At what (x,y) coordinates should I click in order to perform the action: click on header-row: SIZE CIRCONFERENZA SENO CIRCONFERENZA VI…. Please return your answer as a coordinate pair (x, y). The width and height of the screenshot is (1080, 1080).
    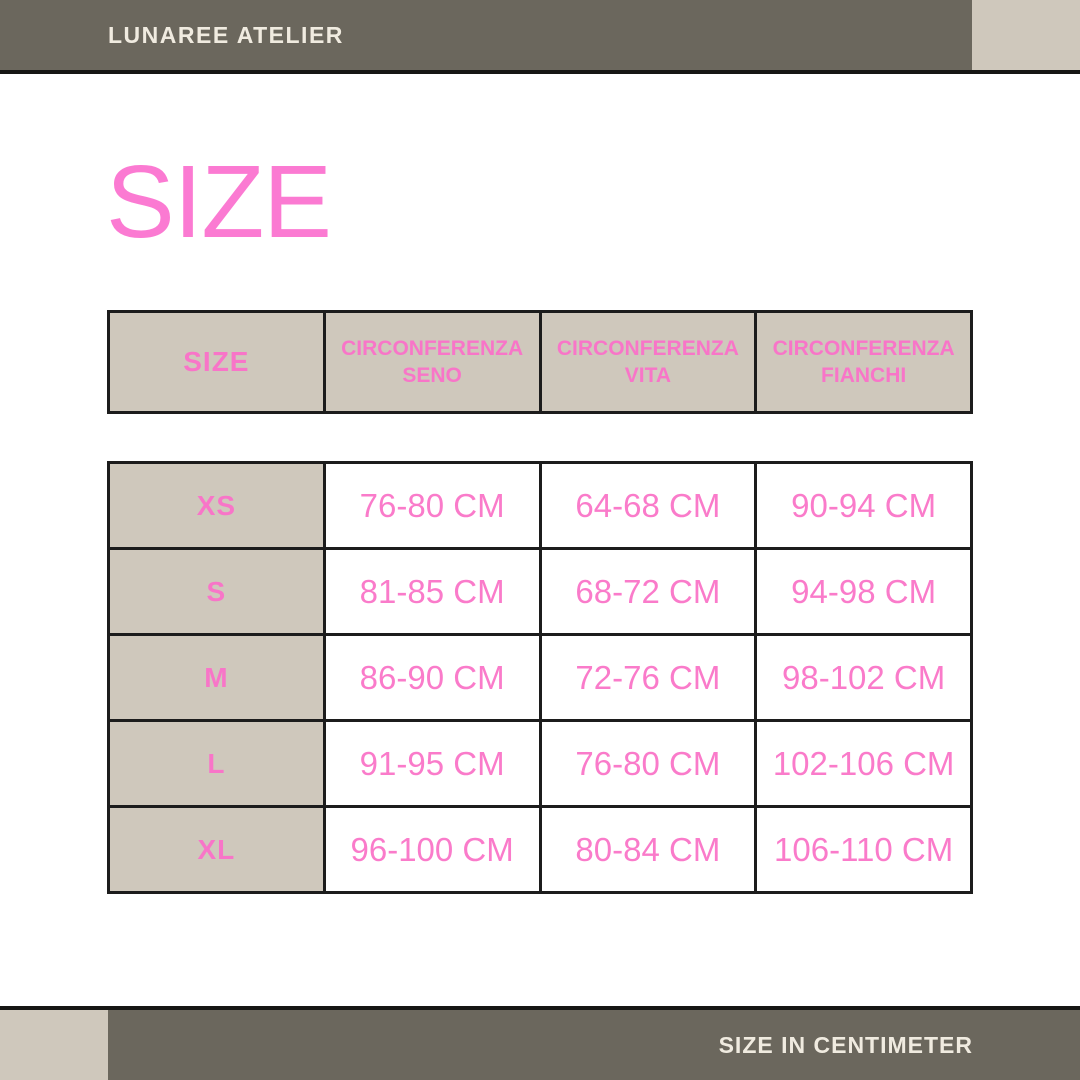
    Looking at the image, I should click on (540, 362).